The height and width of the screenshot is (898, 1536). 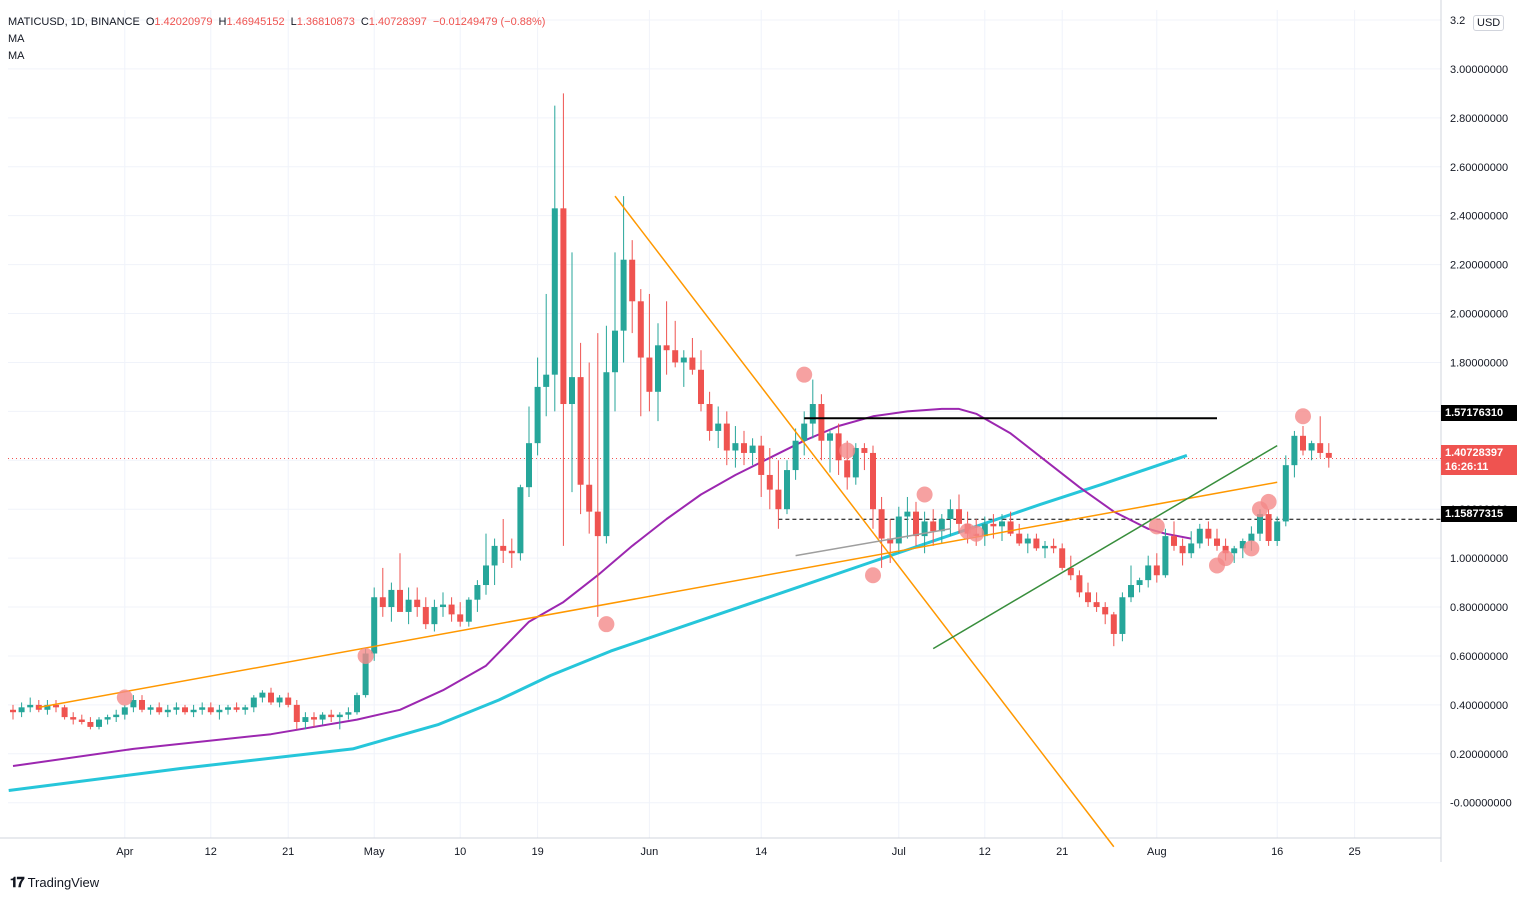 What do you see at coordinates (63, 882) in the screenshot?
I see `brand-label: TradingView` at bounding box center [63, 882].